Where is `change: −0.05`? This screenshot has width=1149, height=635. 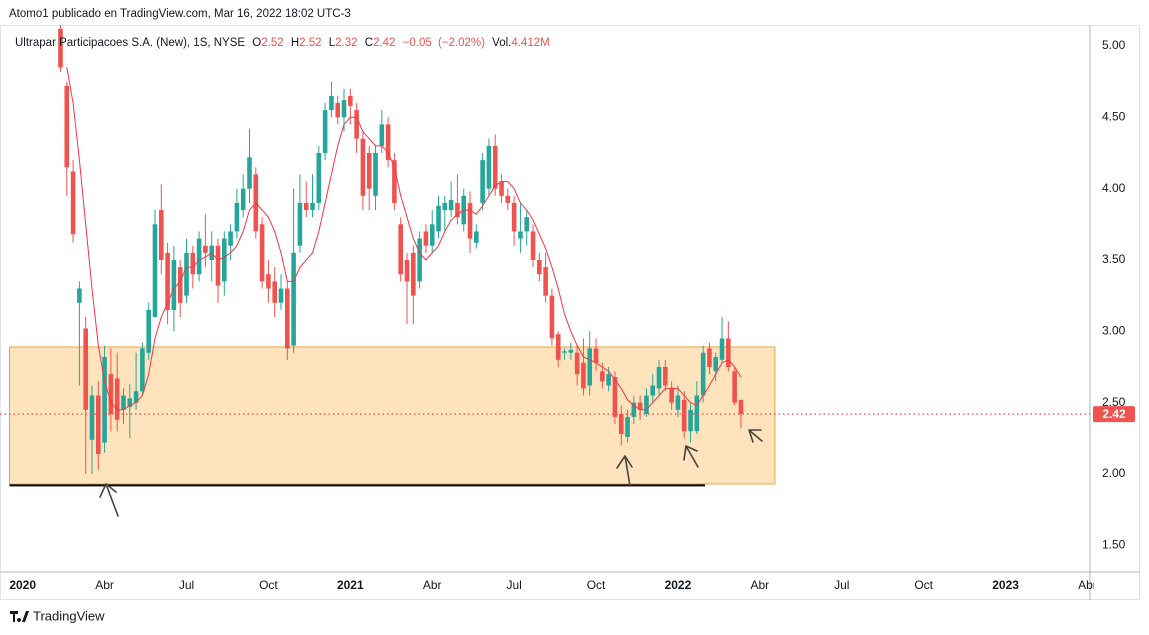
change: −0.05 is located at coordinates (417, 43).